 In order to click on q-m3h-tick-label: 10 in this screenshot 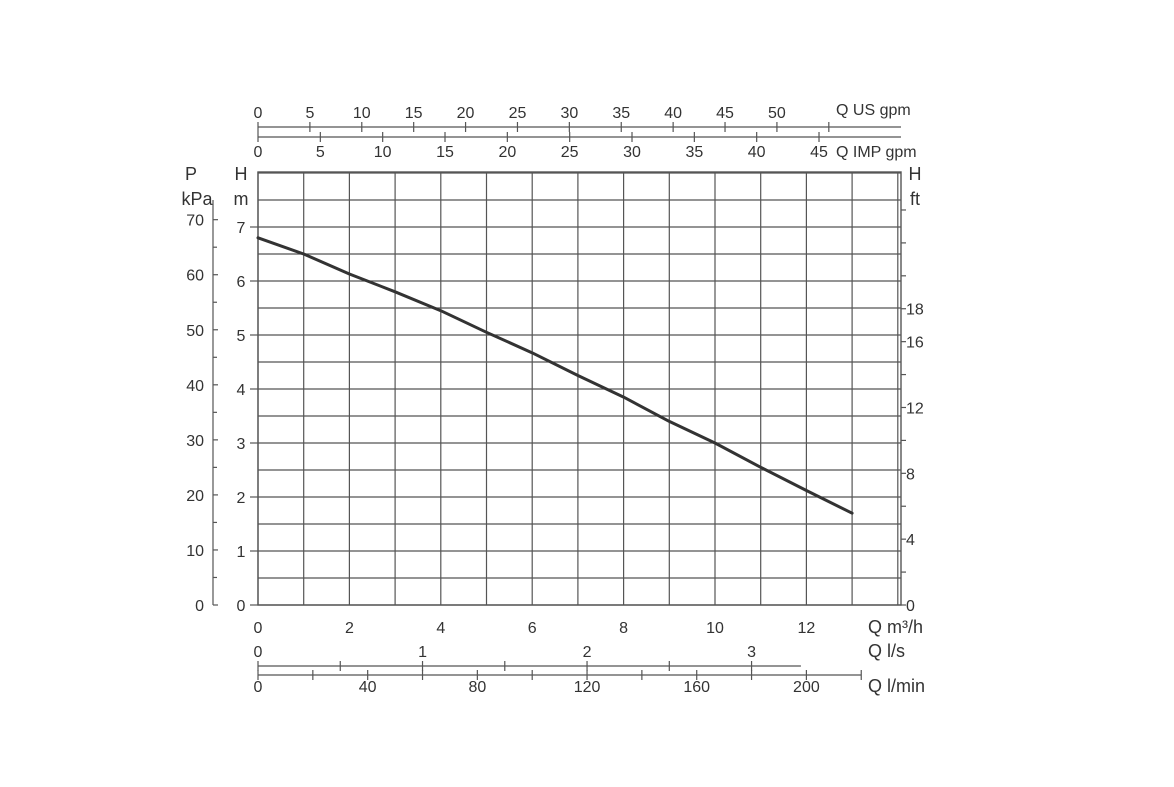, I will do `click(715, 628)`.